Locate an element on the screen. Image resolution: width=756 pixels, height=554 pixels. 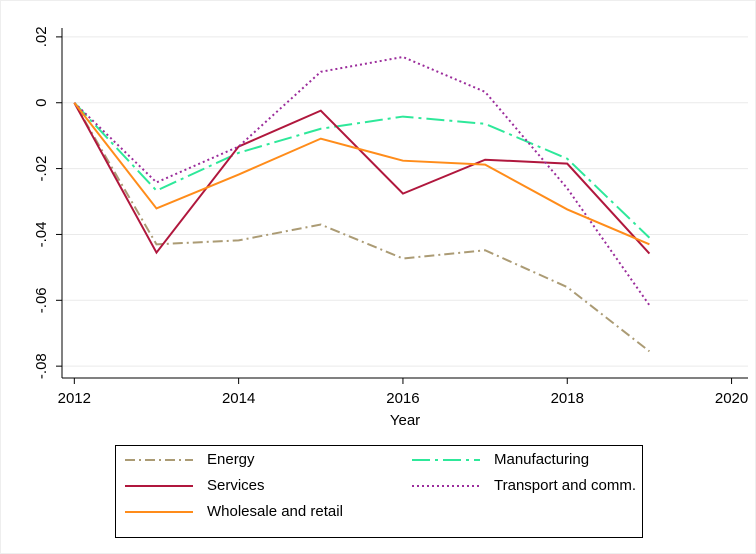
y-tick-label: -.06 is located at coordinates (41, 300).